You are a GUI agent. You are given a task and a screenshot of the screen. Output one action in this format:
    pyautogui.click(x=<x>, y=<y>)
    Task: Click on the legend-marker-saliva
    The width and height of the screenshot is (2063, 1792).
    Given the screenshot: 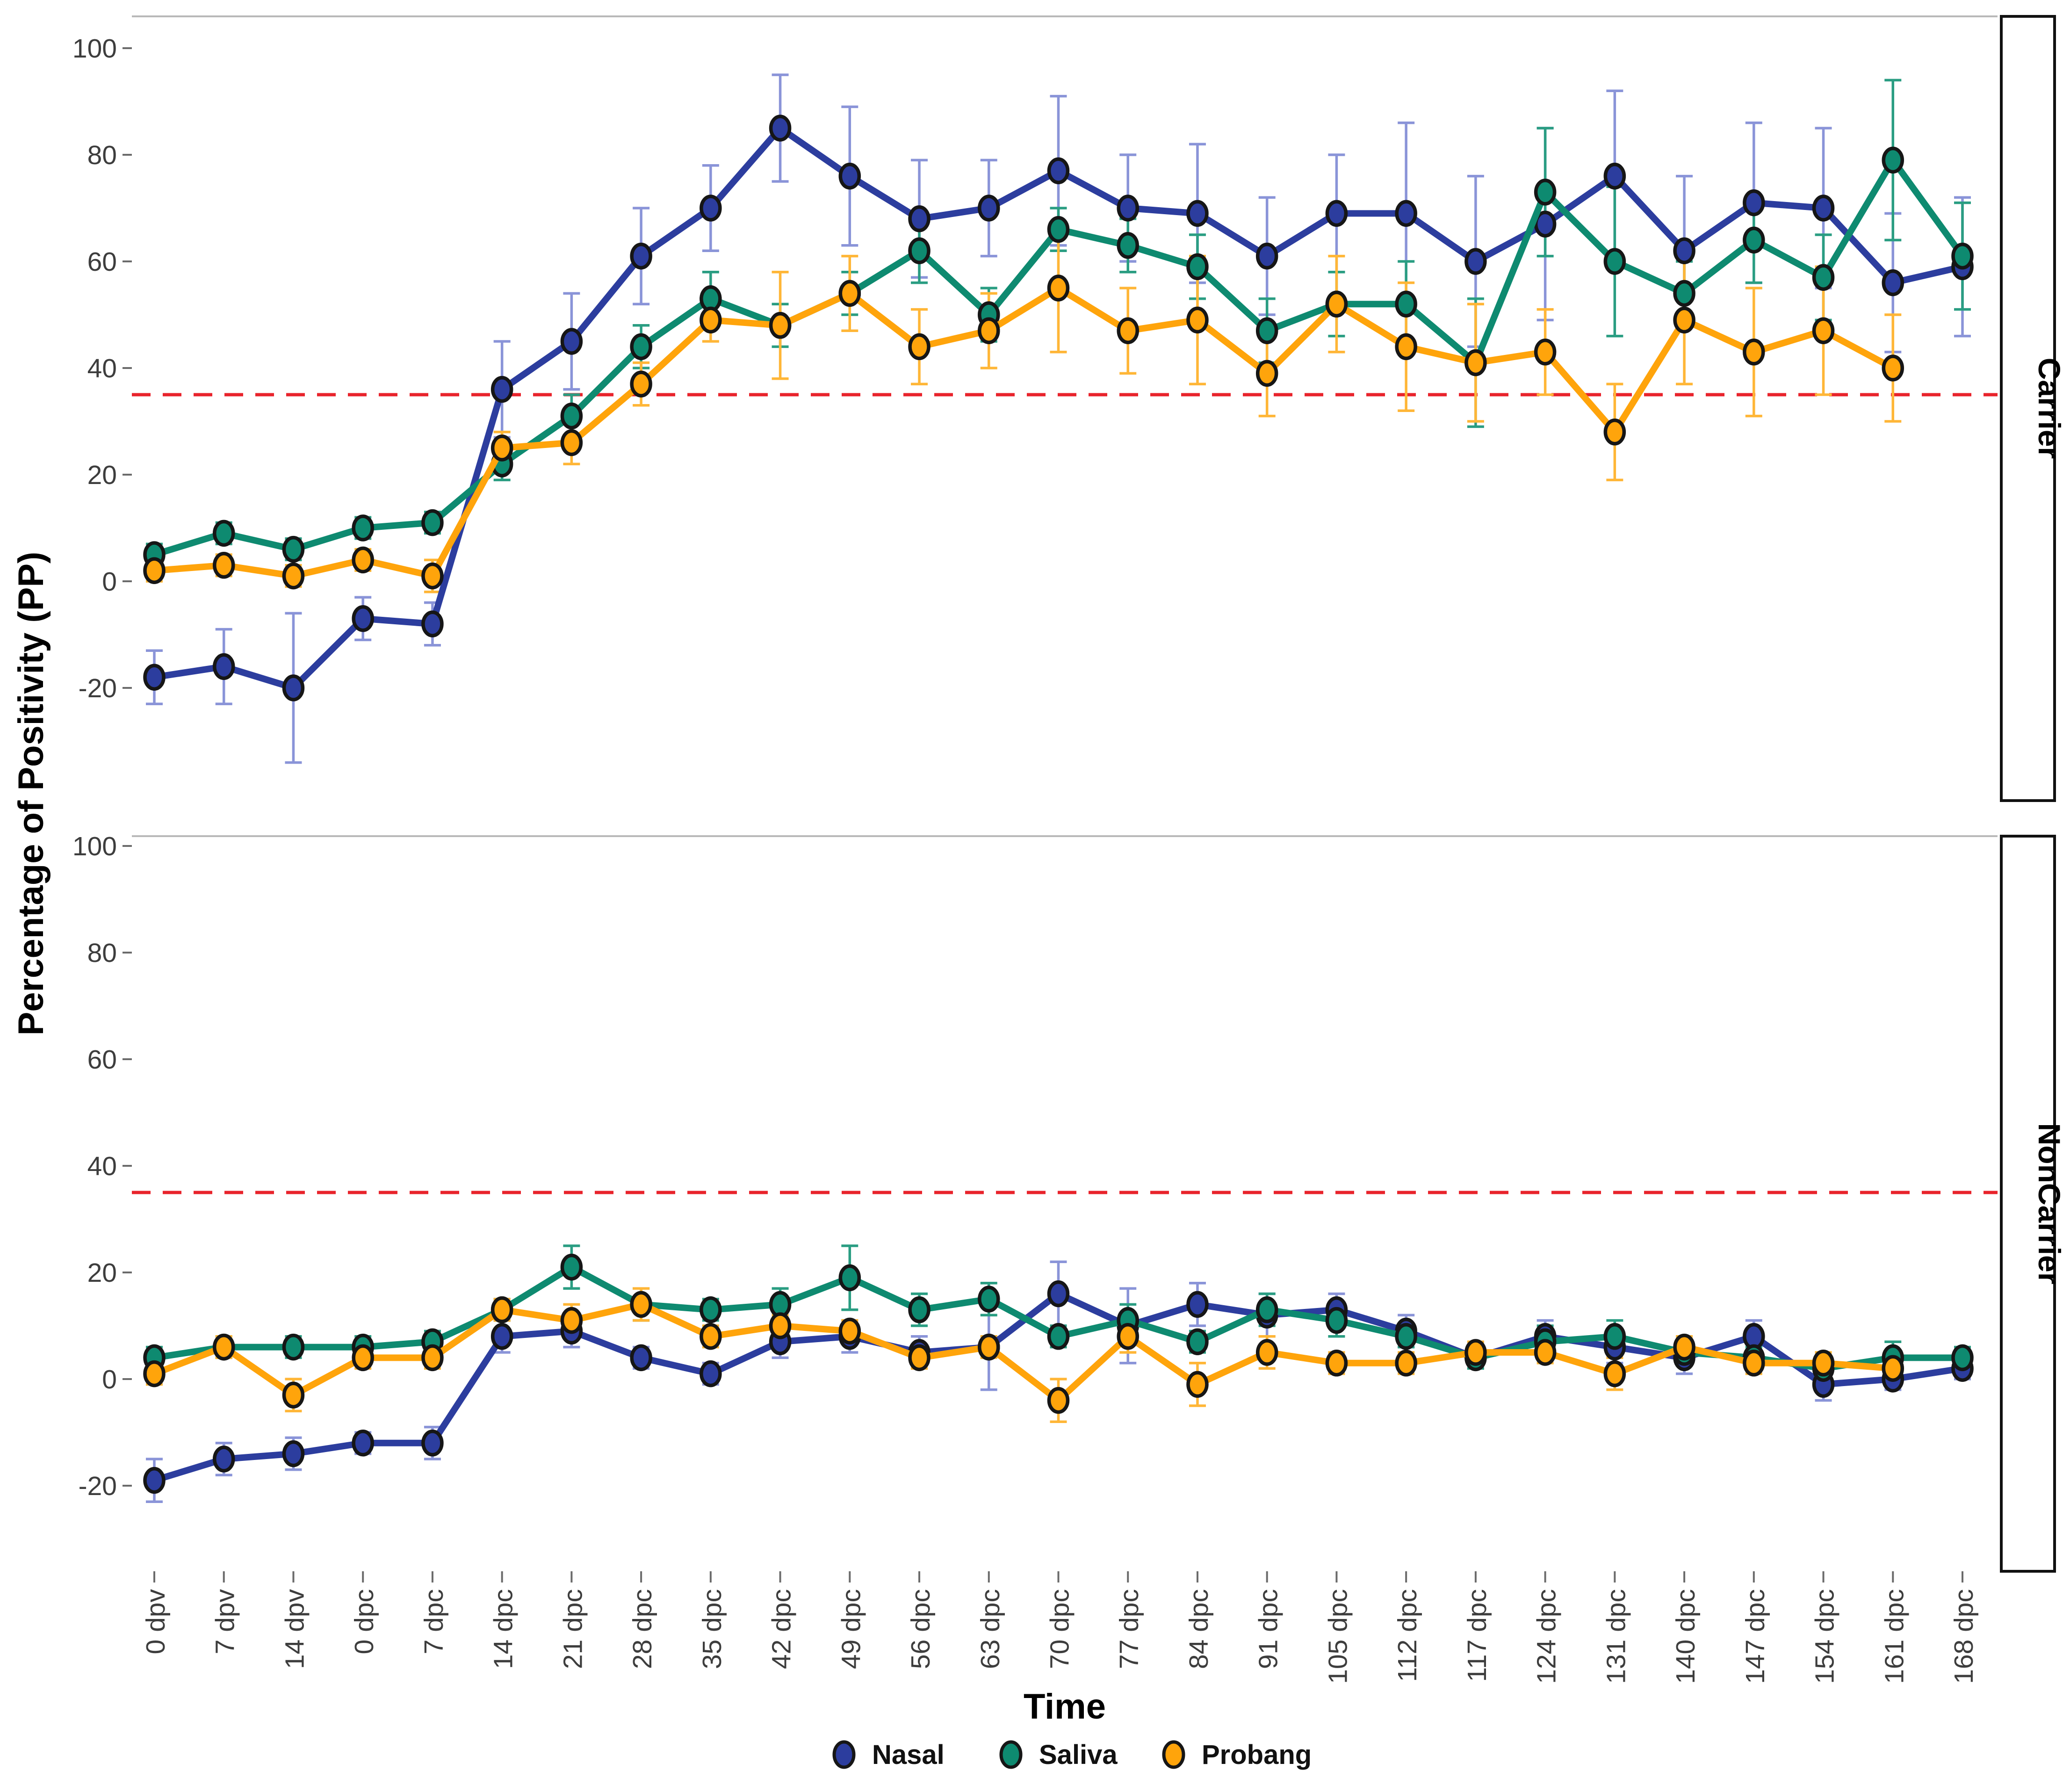 What is the action you would take?
    pyautogui.click(x=1011, y=1754)
    